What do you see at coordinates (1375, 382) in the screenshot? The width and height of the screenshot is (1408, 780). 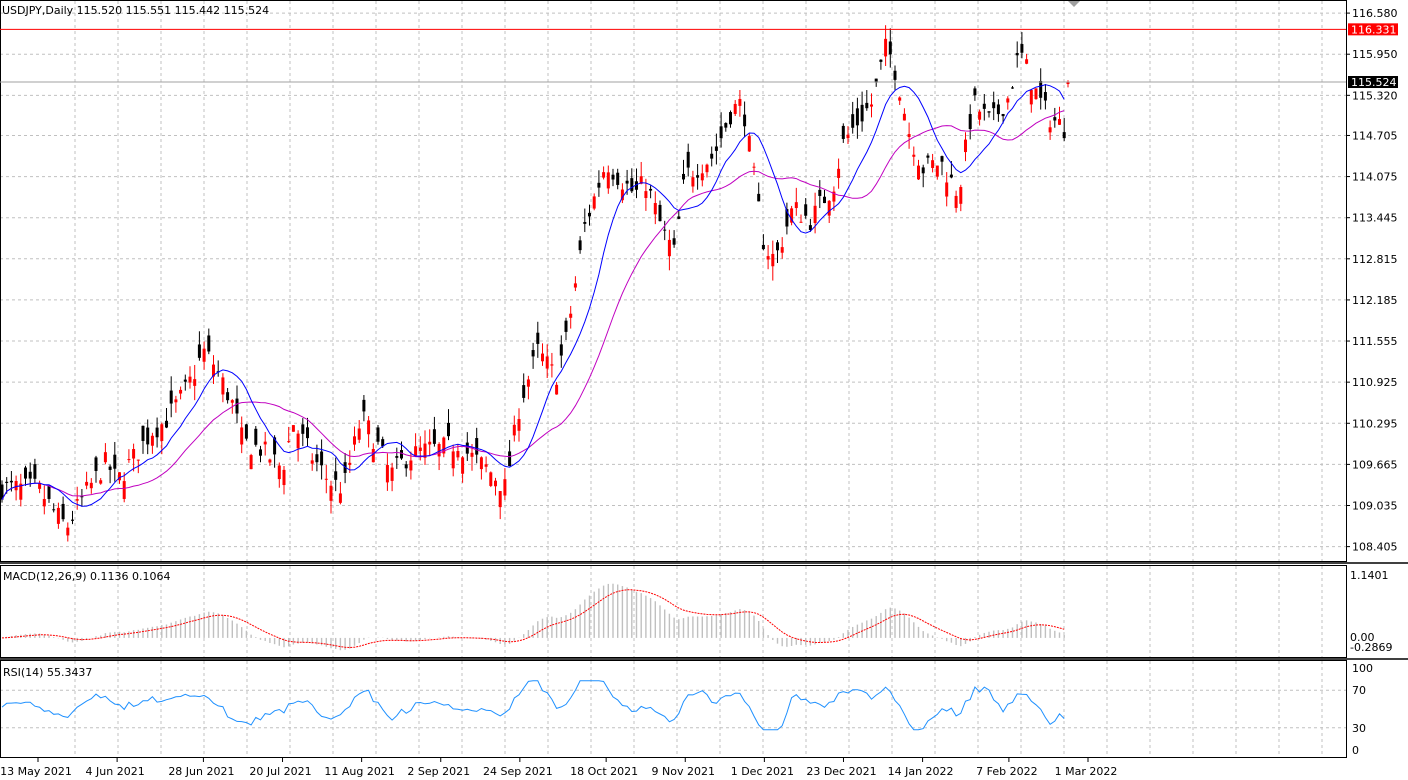 I see `price-tick-label: 110.925` at bounding box center [1375, 382].